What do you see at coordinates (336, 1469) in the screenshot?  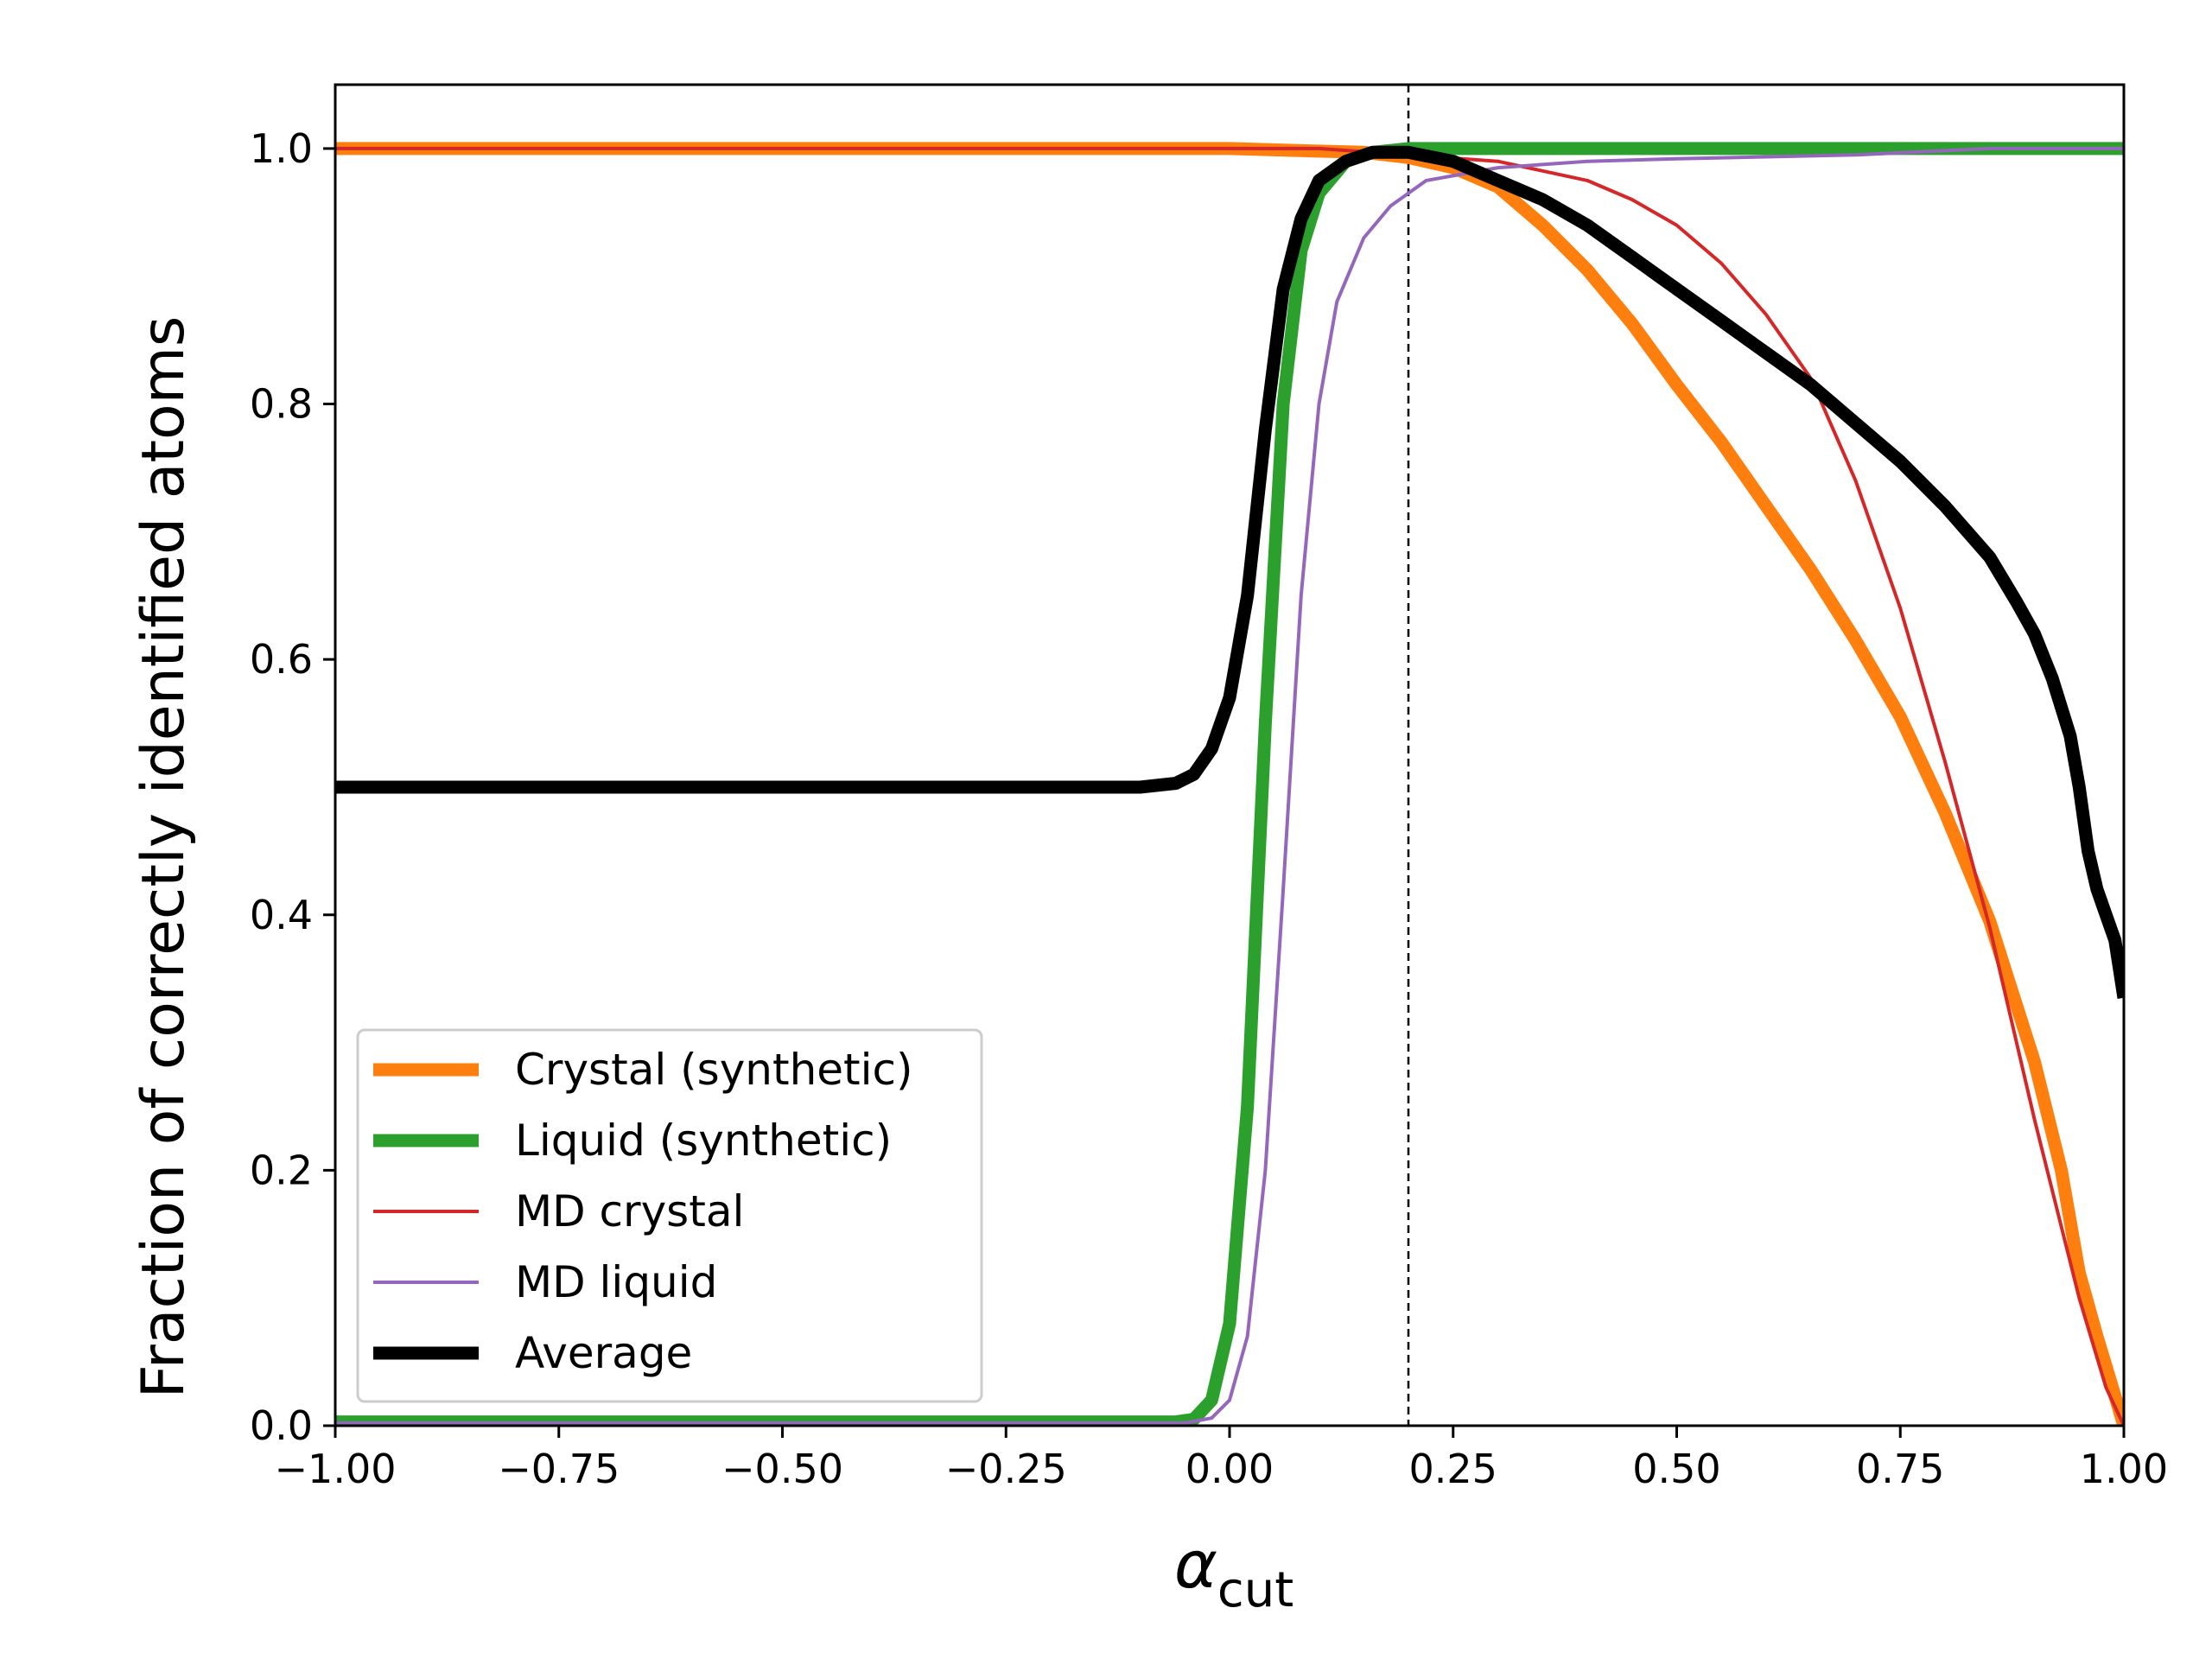 I see `x-tick-label: −1.00` at bounding box center [336, 1469].